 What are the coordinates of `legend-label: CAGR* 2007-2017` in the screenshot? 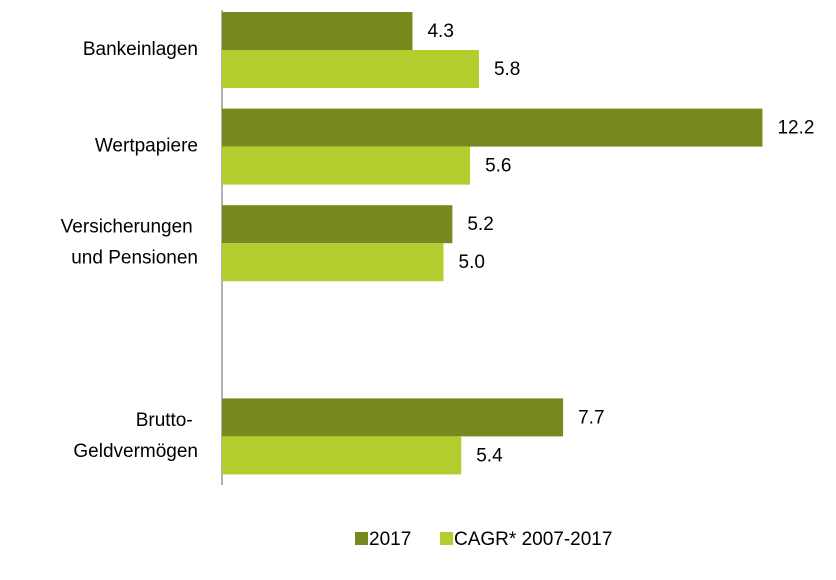 It's located at (533, 539).